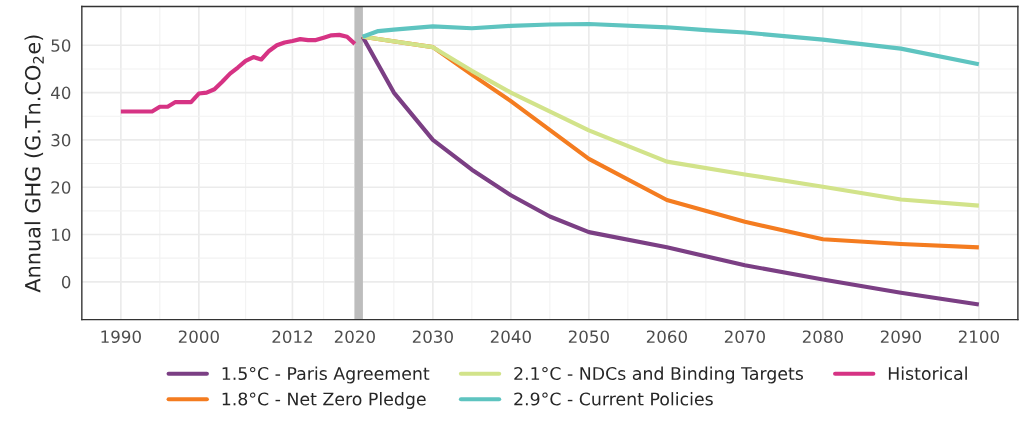 This screenshot has width=1023, height=432. What do you see at coordinates (292, 336) in the screenshot?
I see `x-tick-label: 2012` at bounding box center [292, 336].